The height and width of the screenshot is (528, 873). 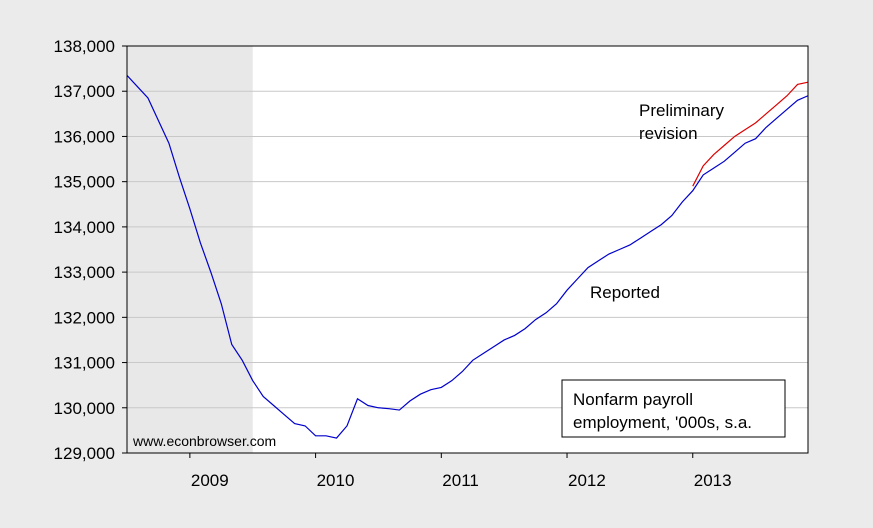 What do you see at coordinates (460, 480) in the screenshot?
I see `x-tick-label: 2011` at bounding box center [460, 480].